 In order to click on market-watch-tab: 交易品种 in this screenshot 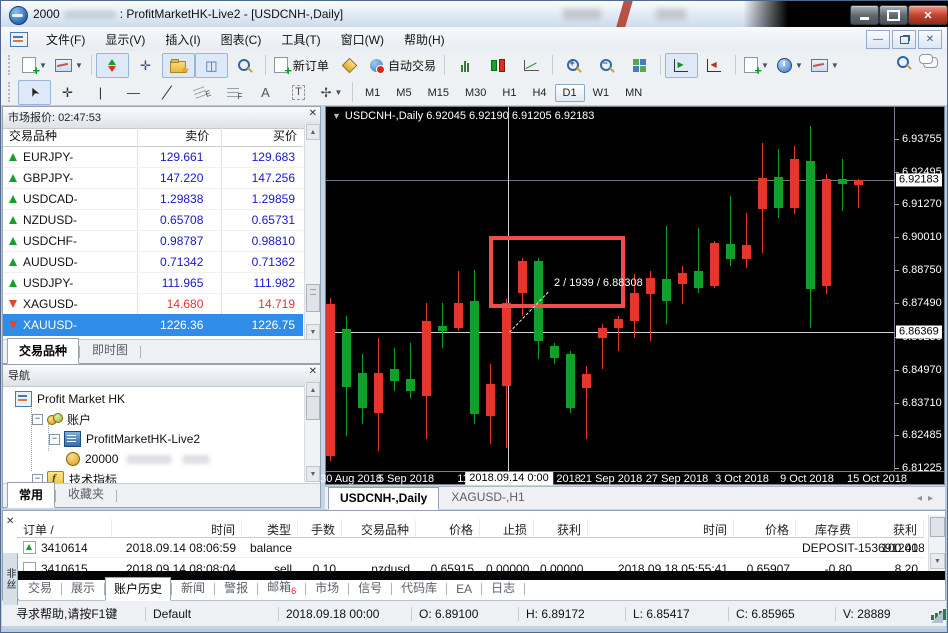, I will do `click(43, 351)`.